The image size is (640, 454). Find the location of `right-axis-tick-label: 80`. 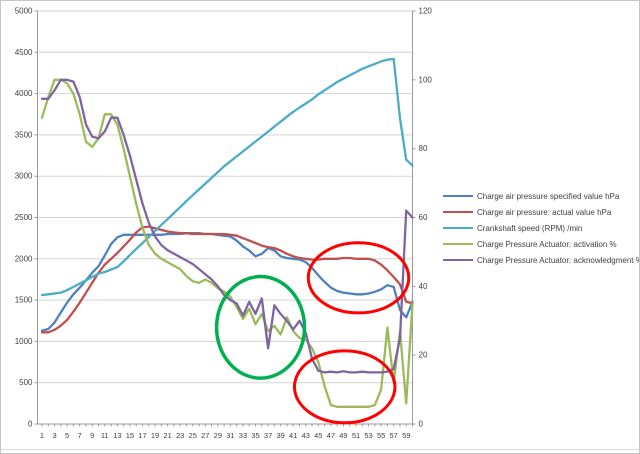

right-axis-tick-label: 80 is located at coordinates (423, 148).